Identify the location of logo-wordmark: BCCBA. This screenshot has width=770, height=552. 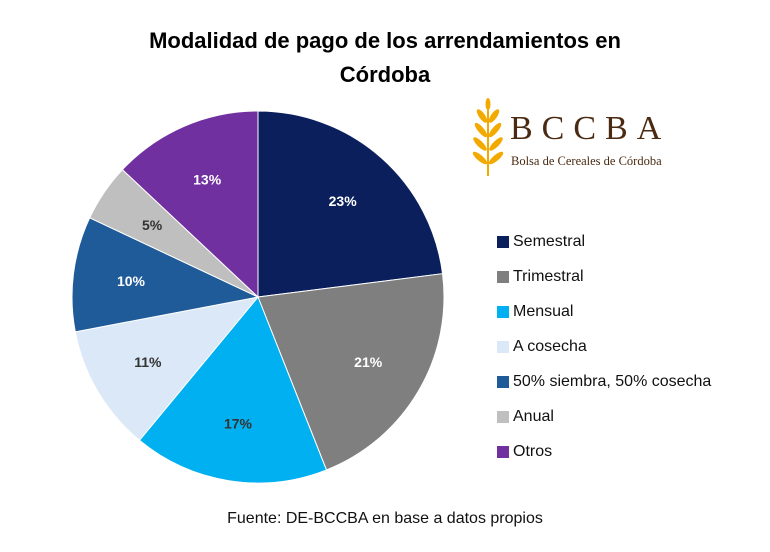
(590, 128).